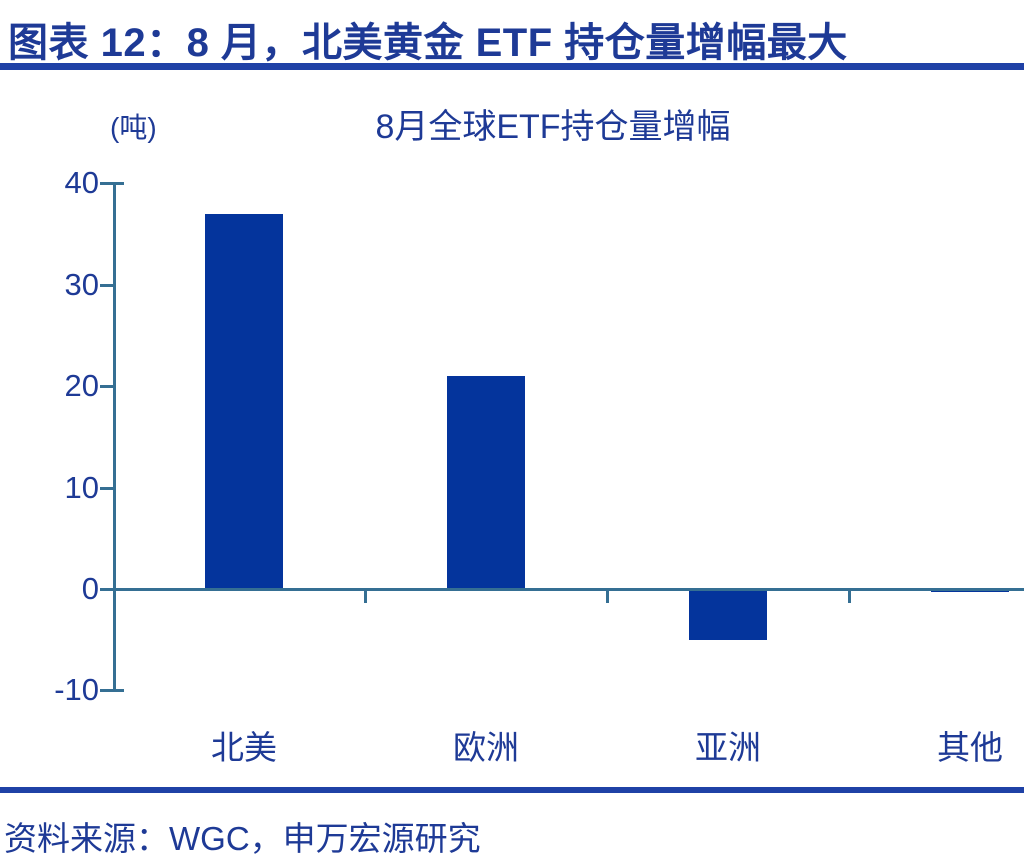 The width and height of the screenshot is (1024, 868). I want to click on x-axis-category-label: 欧洲, so click(486, 747).